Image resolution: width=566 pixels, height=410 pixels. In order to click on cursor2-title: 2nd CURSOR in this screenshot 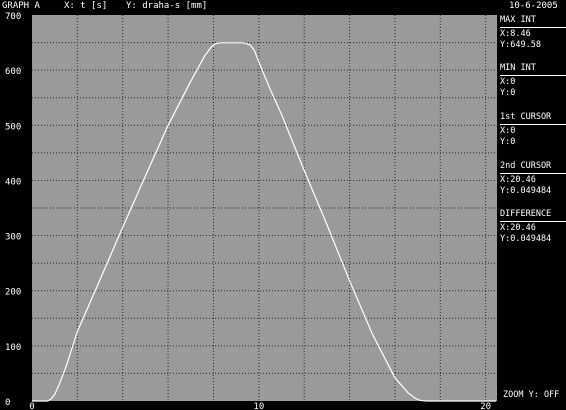, I will do `click(533, 167)`.